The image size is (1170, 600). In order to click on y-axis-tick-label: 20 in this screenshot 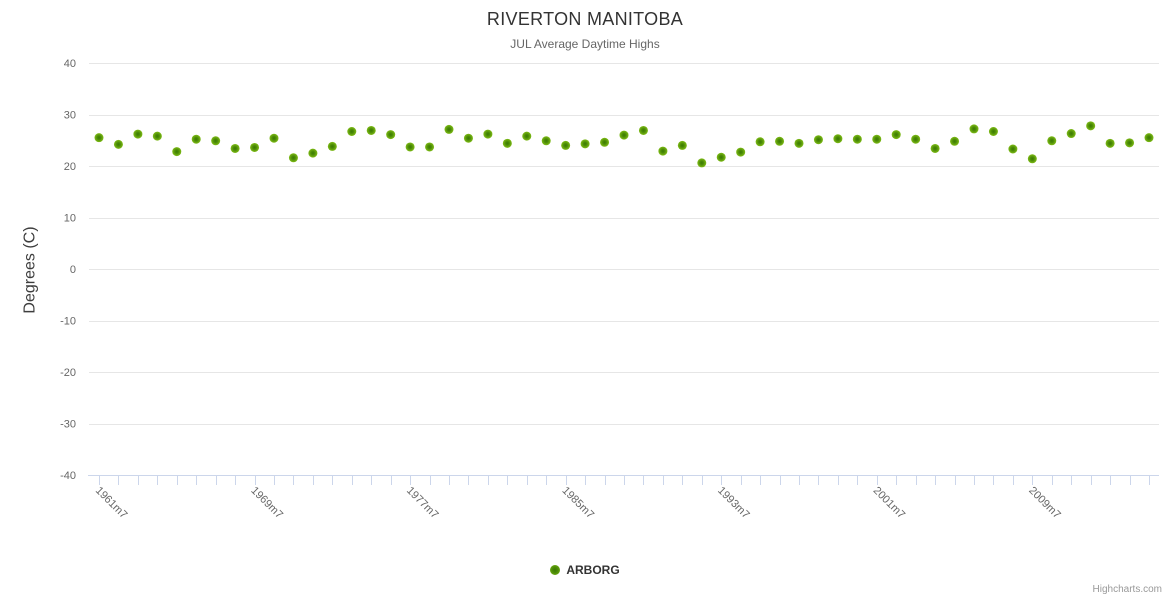, I will do `click(70, 167)`.